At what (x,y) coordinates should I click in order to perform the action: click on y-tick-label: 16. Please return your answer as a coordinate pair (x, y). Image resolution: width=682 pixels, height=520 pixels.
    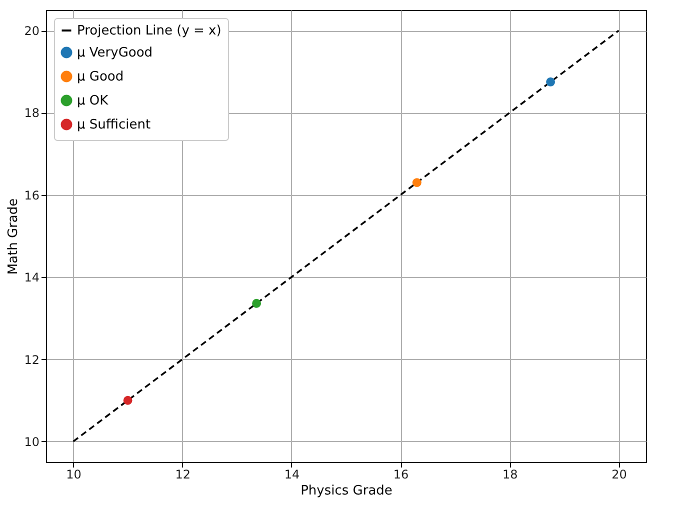
    Looking at the image, I should click on (32, 195).